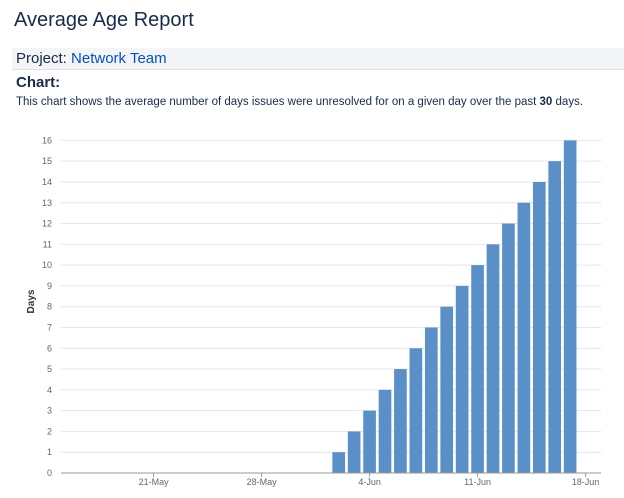  I want to click on description-days: 30, so click(546, 102).